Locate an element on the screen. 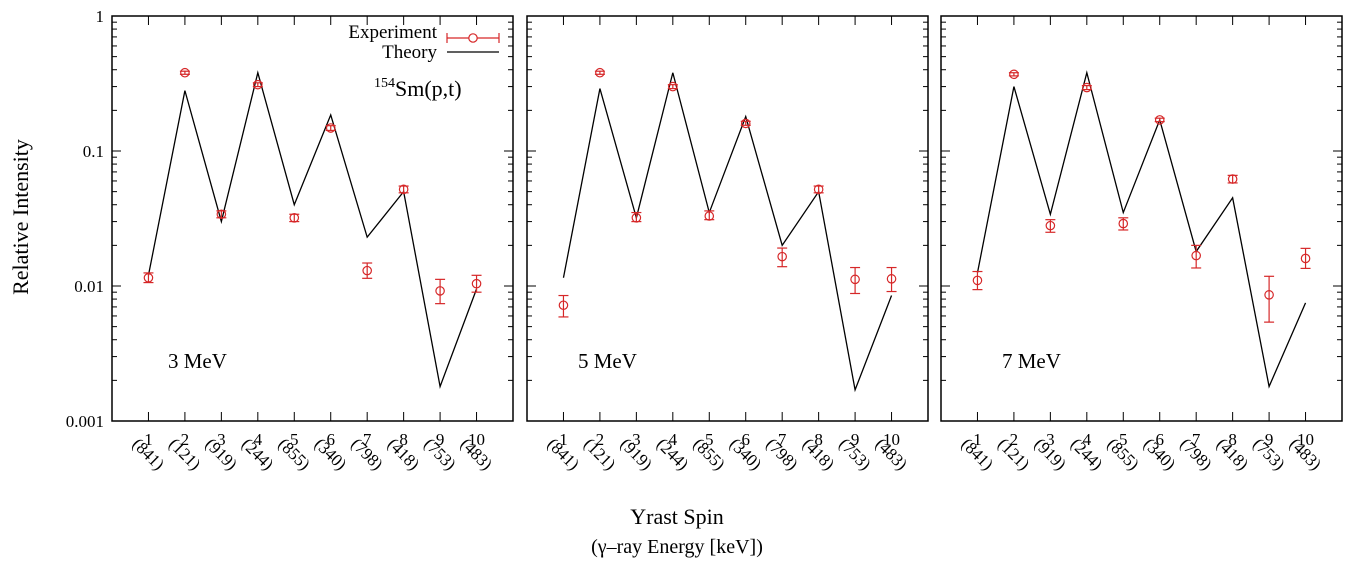 This screenshot has height=562, width=1354. panel-1-theory-line is located at coordinates (312, 229).